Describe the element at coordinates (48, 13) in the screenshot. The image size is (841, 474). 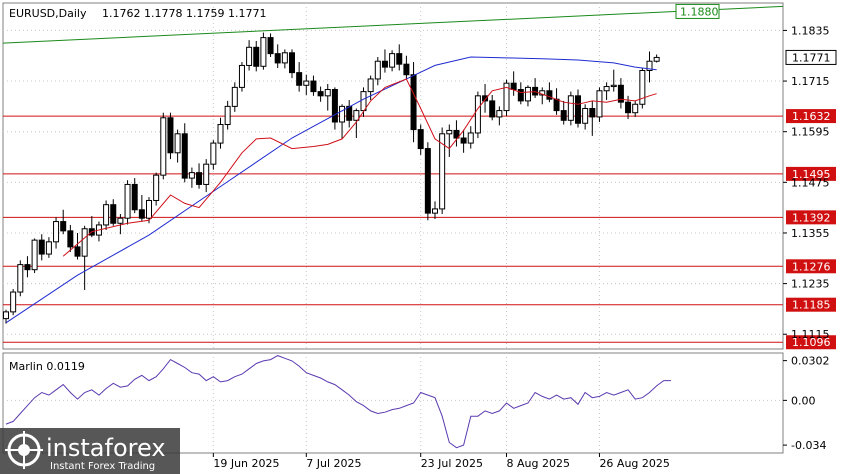
I see `symbol-header: EURUSD,Daily` at that location.